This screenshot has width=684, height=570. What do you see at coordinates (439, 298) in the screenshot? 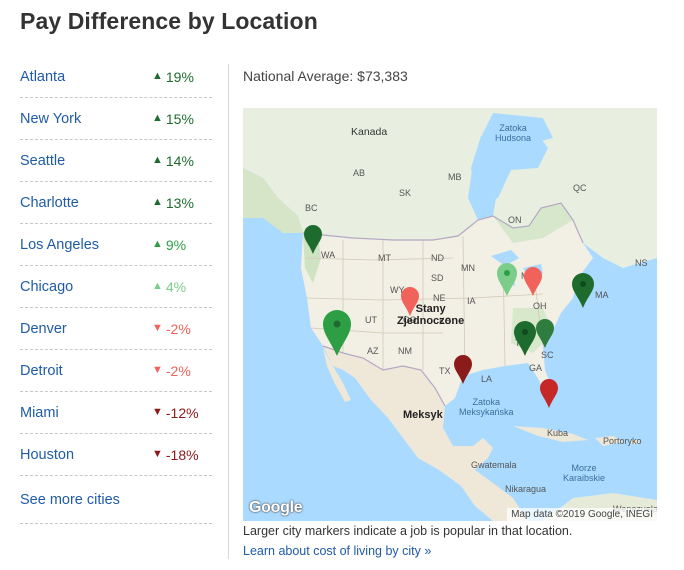
I see `map-label-ne: NE` at bounding box center [439, 298].